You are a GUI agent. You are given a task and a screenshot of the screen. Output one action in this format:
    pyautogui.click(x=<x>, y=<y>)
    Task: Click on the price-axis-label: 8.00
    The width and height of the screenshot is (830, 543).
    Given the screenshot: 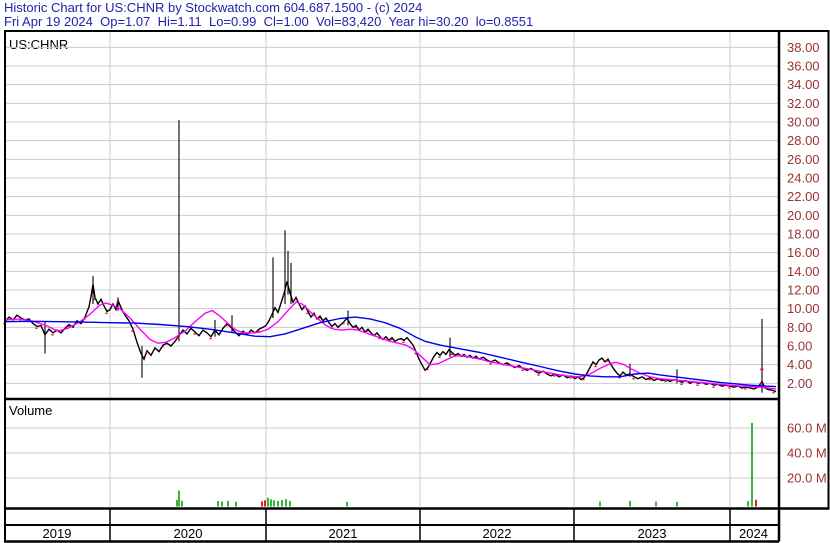 What is the action you would take?
    pyautogui.click(x=799, y=327)
    